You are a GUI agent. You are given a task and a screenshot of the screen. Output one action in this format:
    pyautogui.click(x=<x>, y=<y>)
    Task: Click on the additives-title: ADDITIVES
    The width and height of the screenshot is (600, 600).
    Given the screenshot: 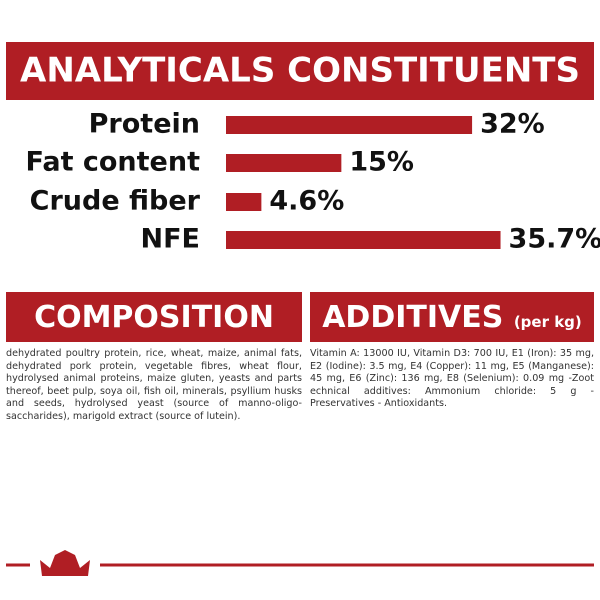 What is the action you would take?
    pyautogui.click(x=413, y=317)
    